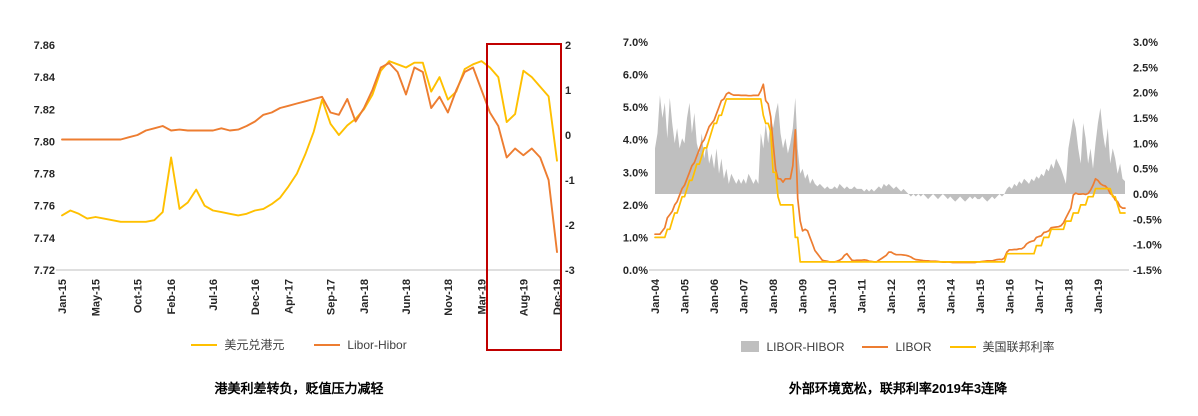 The width and height of the screenshot is (1198, 416). I want to click on x-axis-tick-label: Mar-19, so click(482, 296).